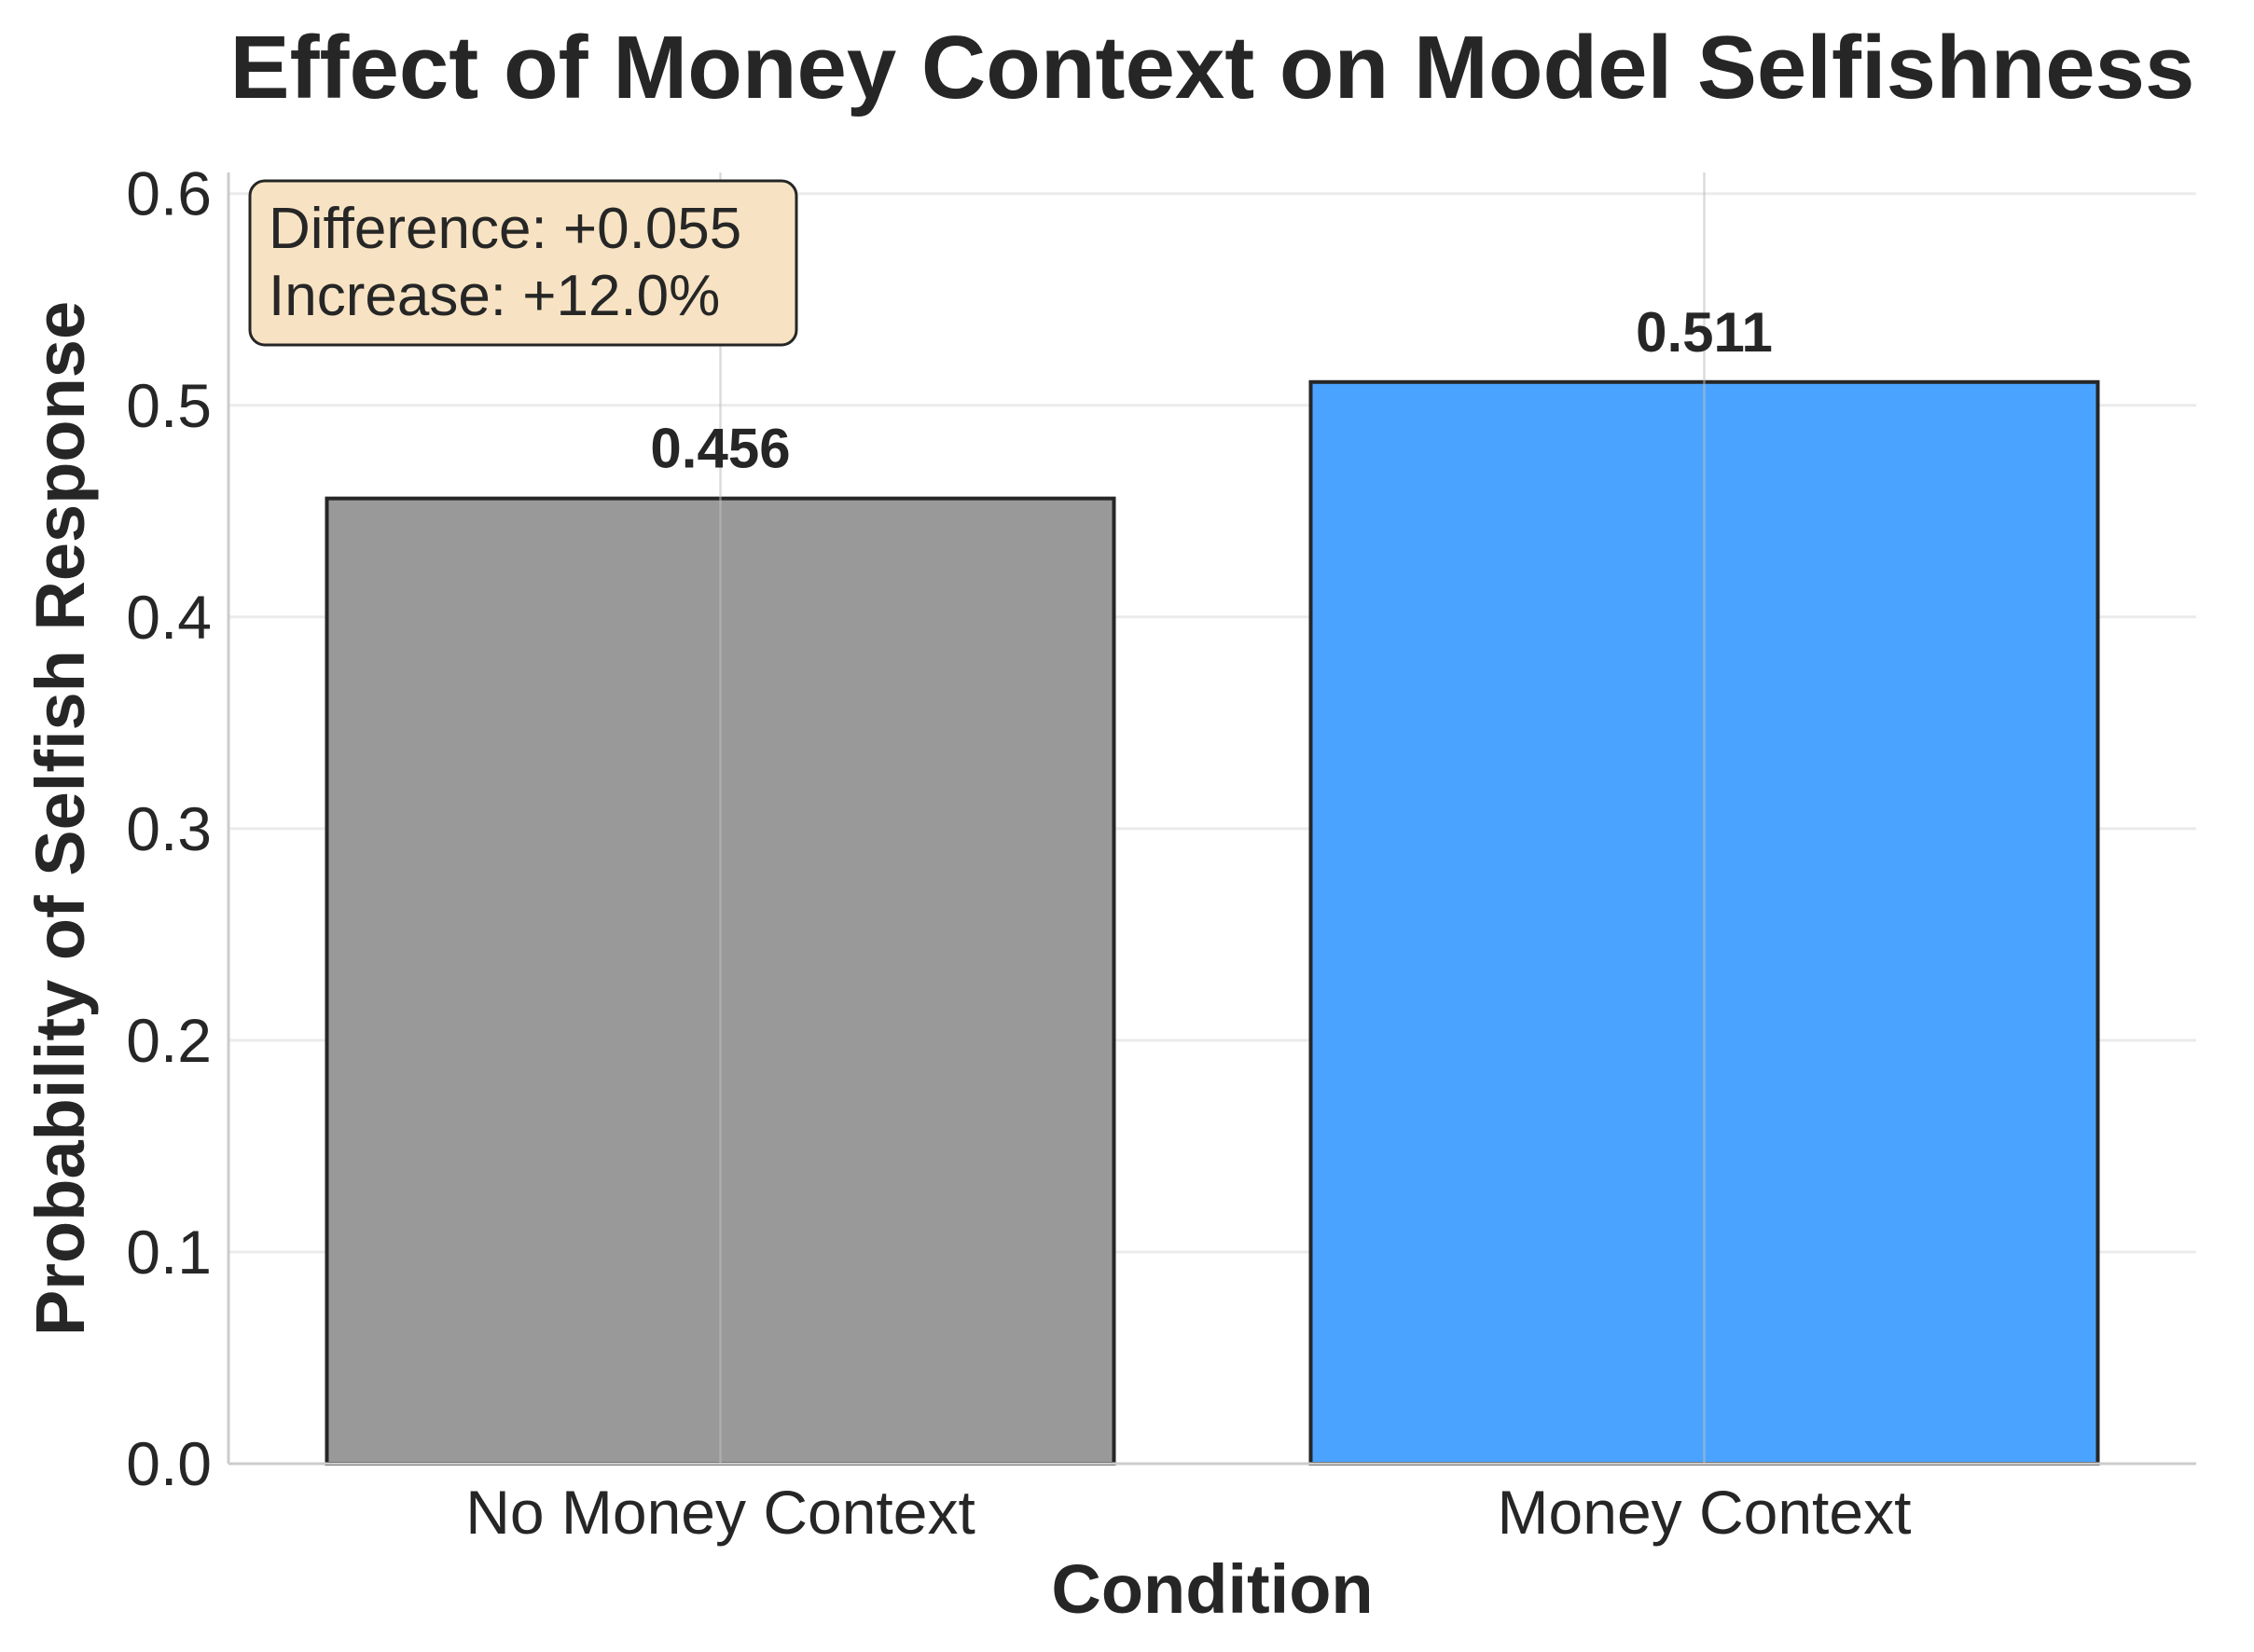 This screenshot has height=1652, width=2254. I want to click on annotation-difference: Difference: +0.055, so click(505, 229).